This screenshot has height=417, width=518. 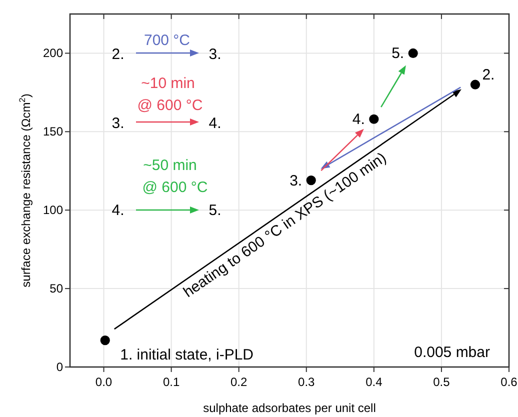 What do you see at coordinates (103, 382) in the screenshot?
I see `x-tick-label: 0.0` at bounding box center [103, 382].